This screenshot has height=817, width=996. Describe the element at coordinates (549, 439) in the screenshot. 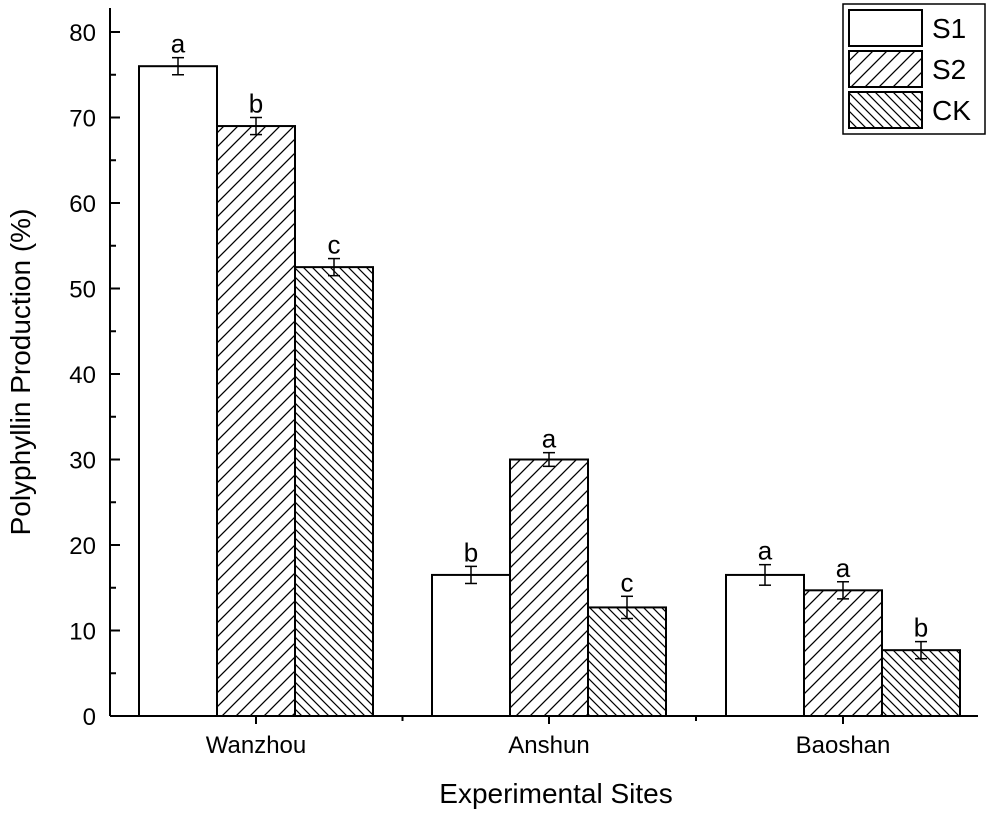

I see `significance-label-series-s2-anshun: a` at that location.